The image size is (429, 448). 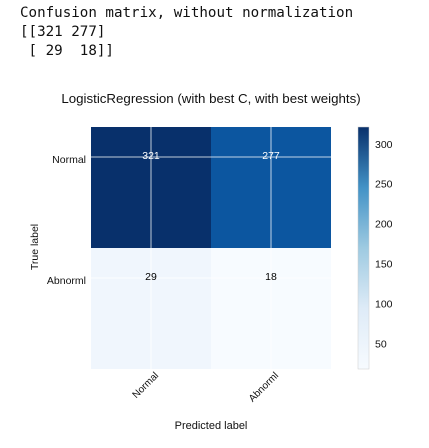 What do you see at coordinates (271, 156) in the screenshot?
I see `cell-value-label: 277` at bounding box center [271, 156].